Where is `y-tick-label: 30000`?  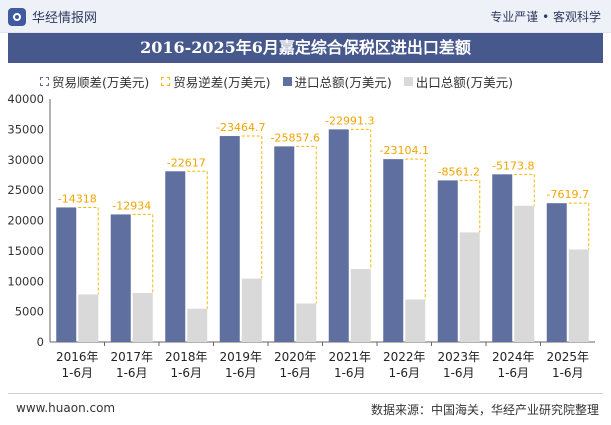
y-tick-label: 30000 is located at coordinates (25, 160).